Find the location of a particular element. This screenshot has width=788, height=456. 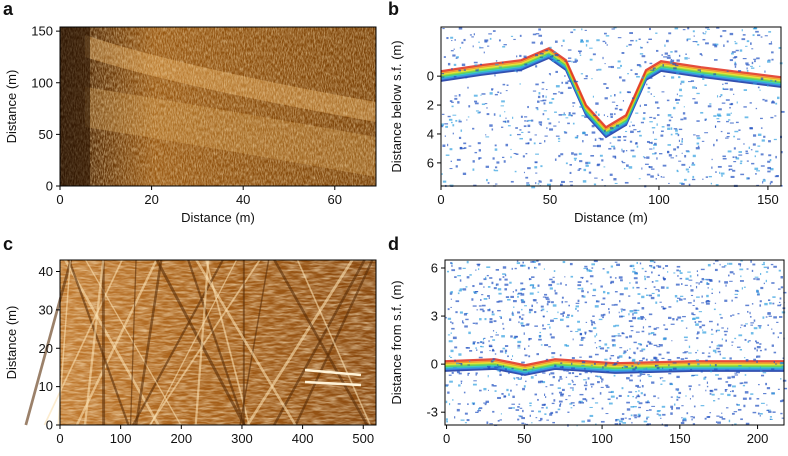

x-tick-label: 40 is located at coordinates (243, 199).